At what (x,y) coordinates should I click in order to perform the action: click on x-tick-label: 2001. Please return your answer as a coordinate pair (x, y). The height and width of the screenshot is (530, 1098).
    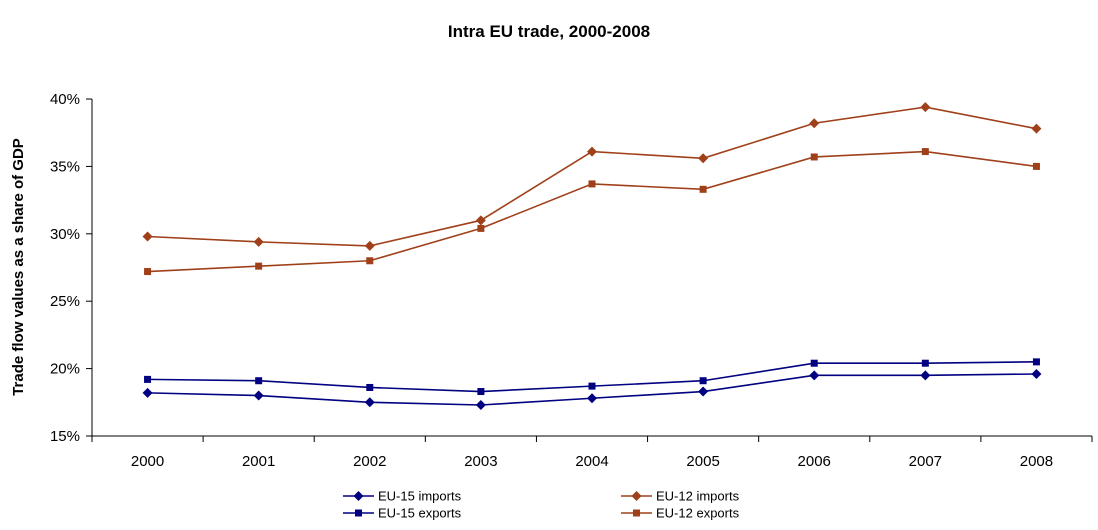
    Looking at the image, I should click on (258, 461).